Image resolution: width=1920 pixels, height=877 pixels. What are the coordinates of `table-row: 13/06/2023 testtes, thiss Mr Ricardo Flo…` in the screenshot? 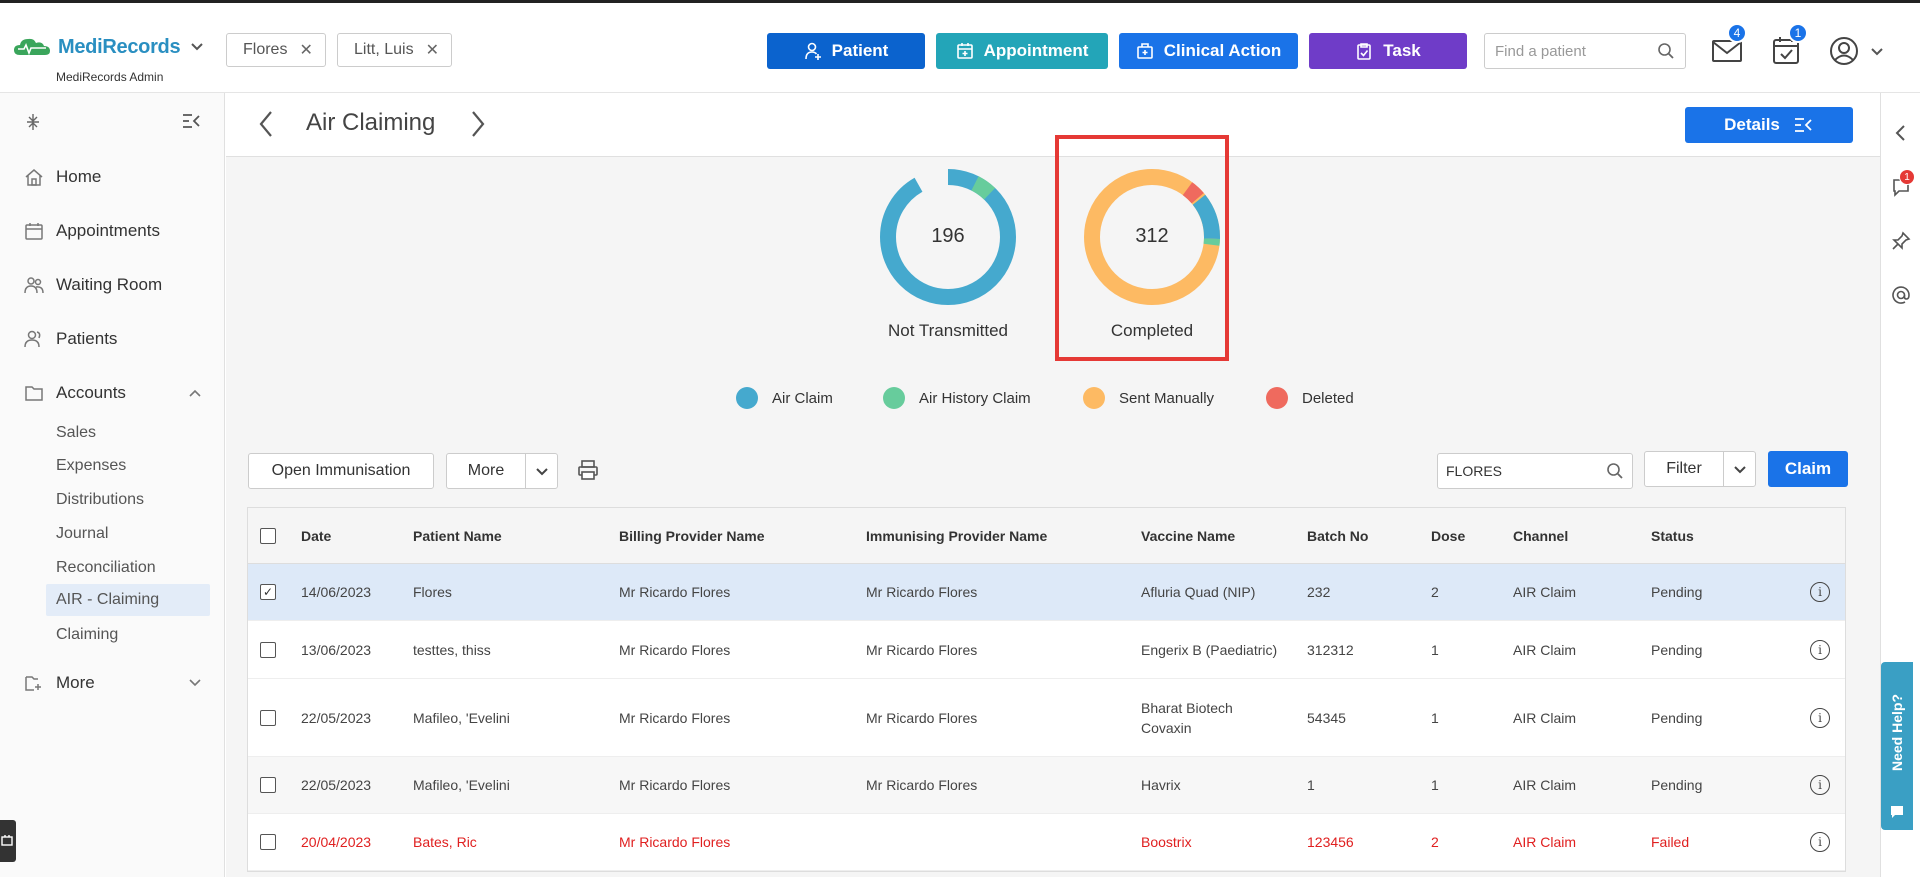 It's located at (1046, 650).